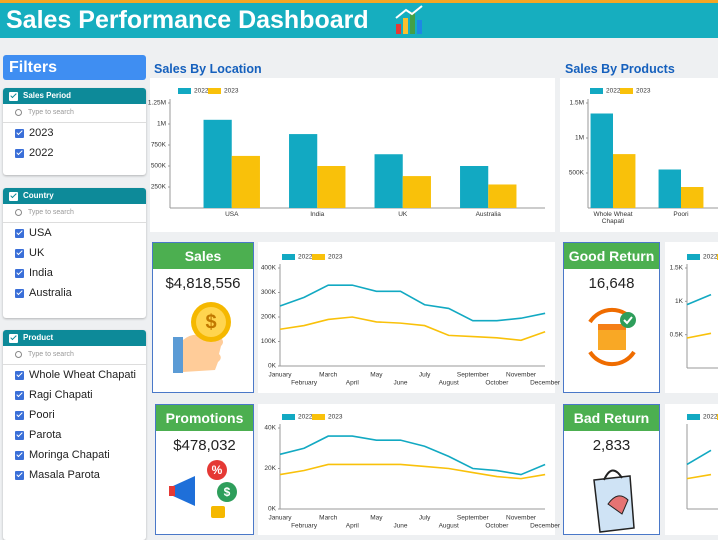  Describe the element at coordinates (611, 469) in the screenshot. I see `kpi-card: Bad Return 2,833` at that location.